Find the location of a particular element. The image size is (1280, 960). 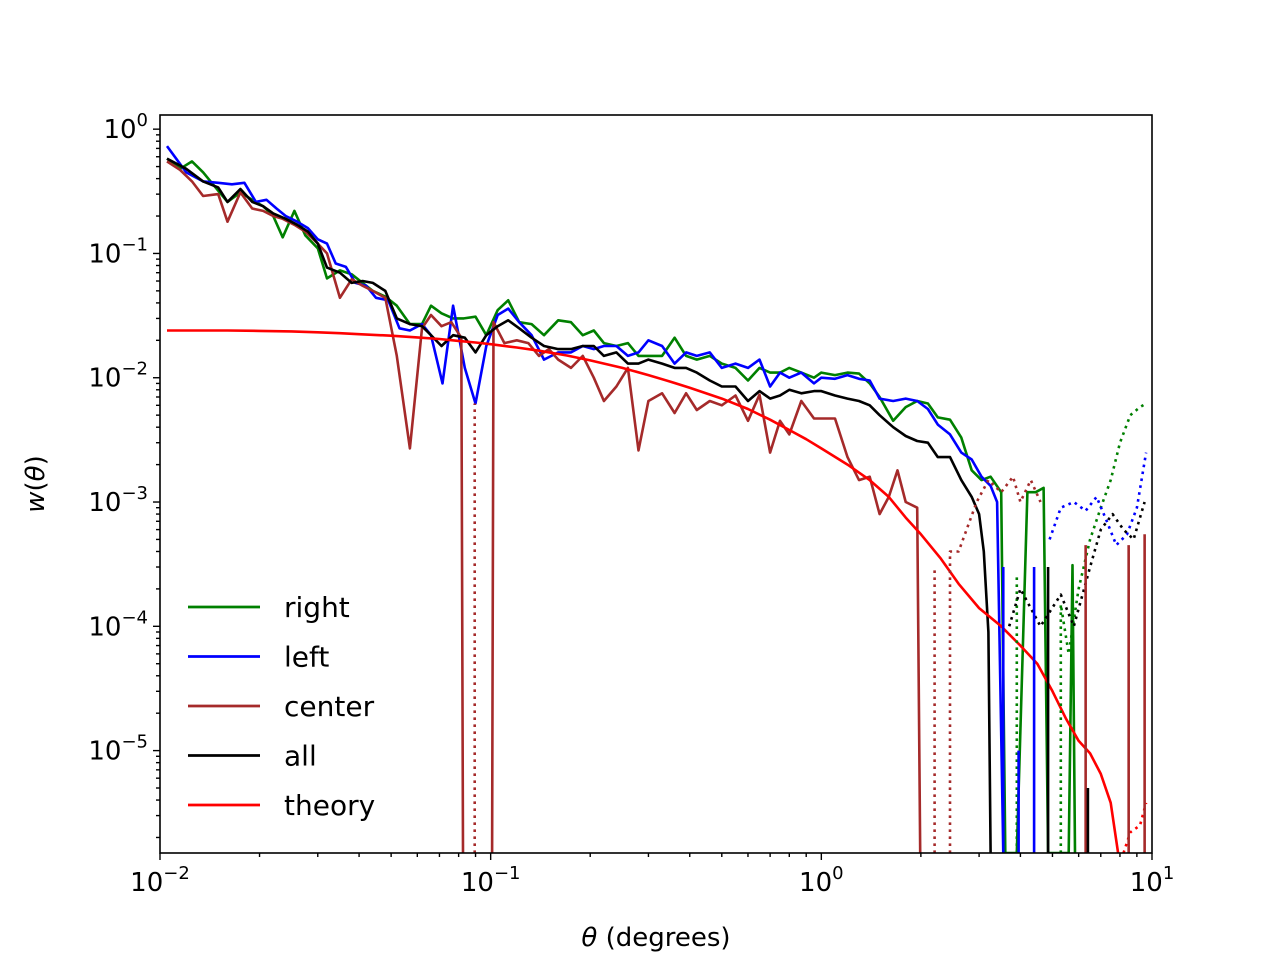

x-tick-label: 10⁻² is located at coordinates (160, 880).